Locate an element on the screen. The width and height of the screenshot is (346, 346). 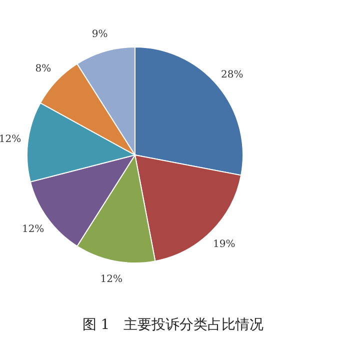
data-label: 8% is located at coordinates (43, 69).